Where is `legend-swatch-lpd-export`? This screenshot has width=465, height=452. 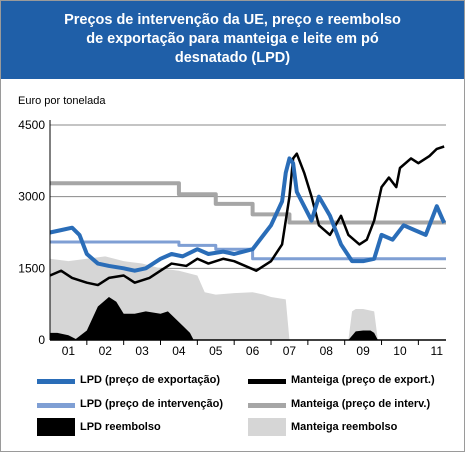
legend-swatch-lpd-export is located at coordinates (56, 381).